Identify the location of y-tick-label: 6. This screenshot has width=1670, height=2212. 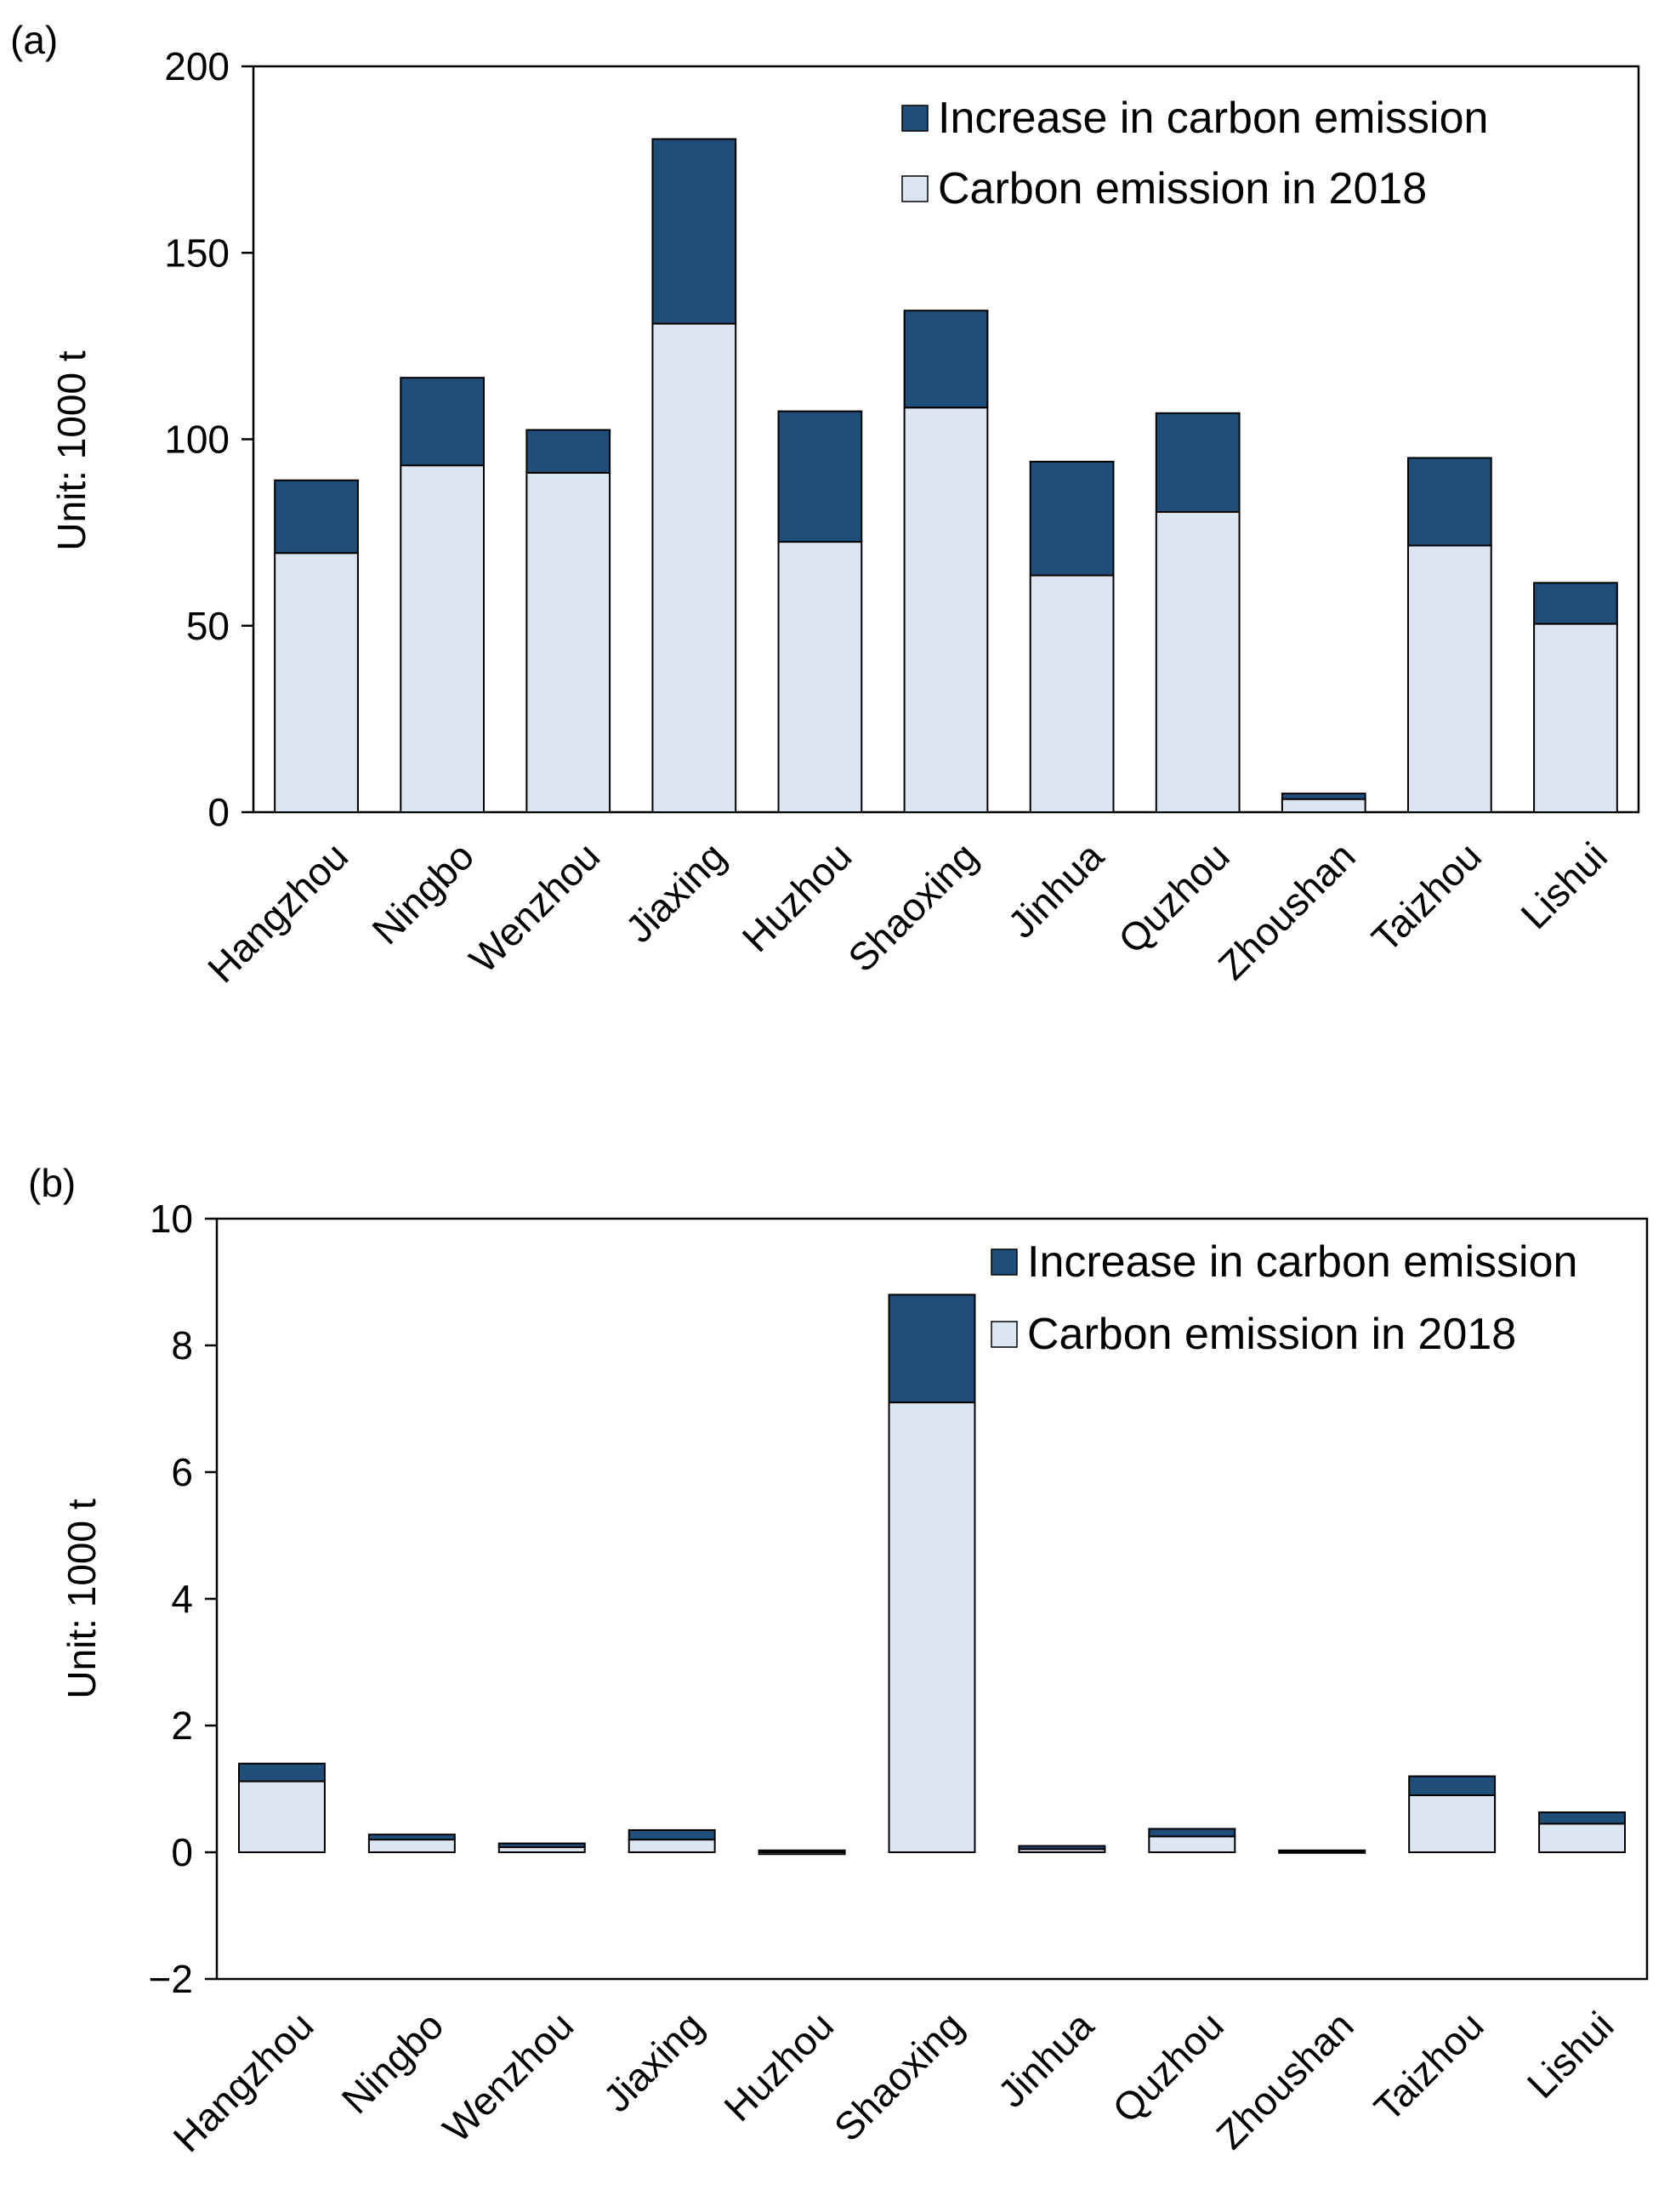
(182, 1472).